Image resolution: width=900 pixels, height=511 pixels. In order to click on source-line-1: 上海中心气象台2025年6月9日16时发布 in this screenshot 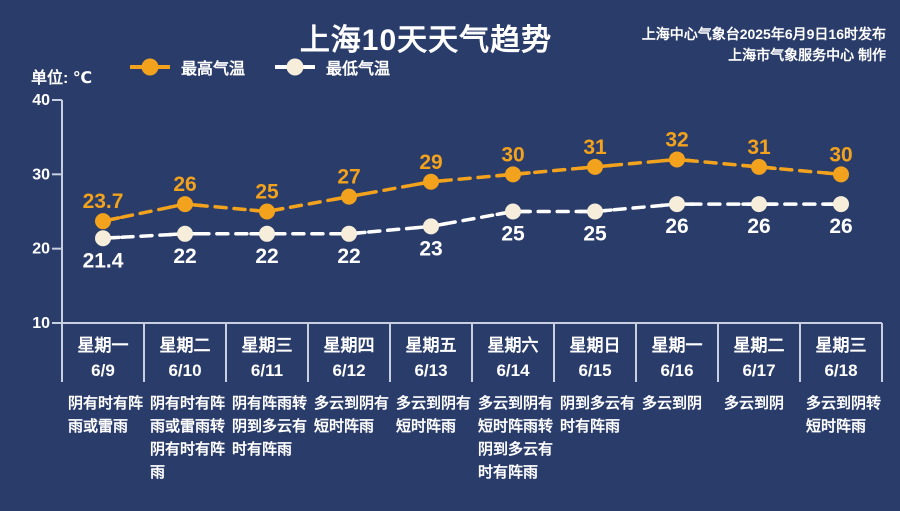, I will do `click(763, 34)`.